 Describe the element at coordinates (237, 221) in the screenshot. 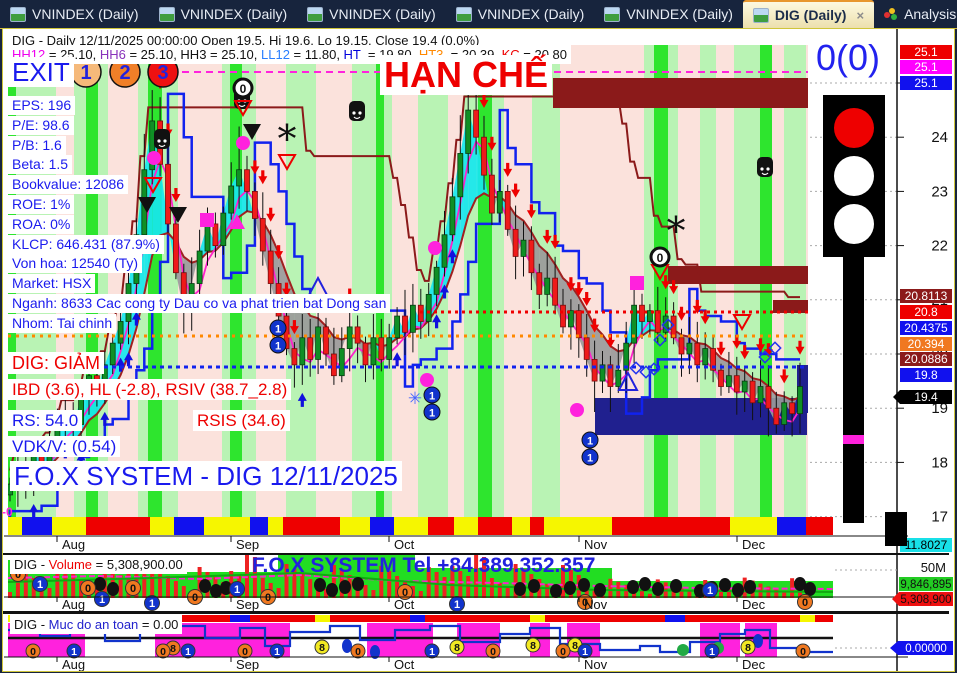

I see `marker-tri-up-magenta` at that location.